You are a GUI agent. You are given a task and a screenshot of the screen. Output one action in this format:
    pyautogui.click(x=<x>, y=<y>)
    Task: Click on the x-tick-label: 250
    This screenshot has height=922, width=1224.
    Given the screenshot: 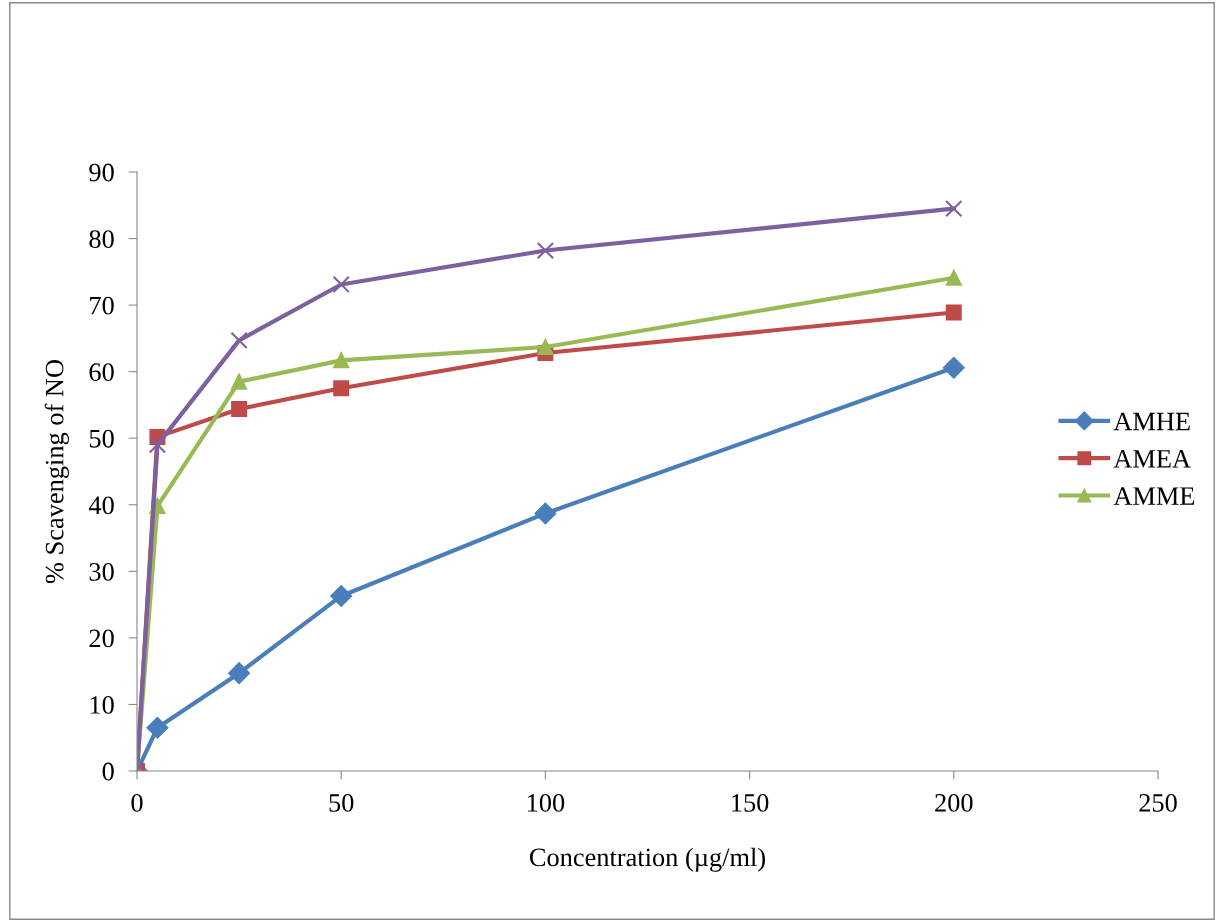 What is the action you would take?
    pyautogui.click(x=1158, y=802)
    